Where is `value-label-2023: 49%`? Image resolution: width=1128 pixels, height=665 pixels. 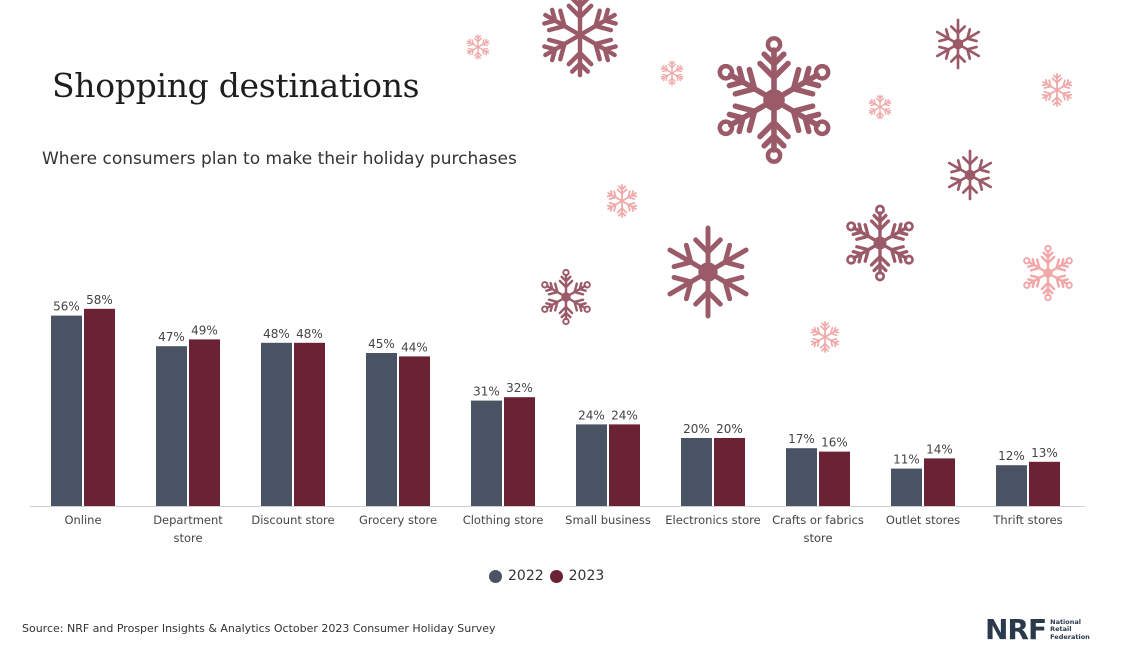
value-label-2023: 49% is located at coordinates (204, 330).